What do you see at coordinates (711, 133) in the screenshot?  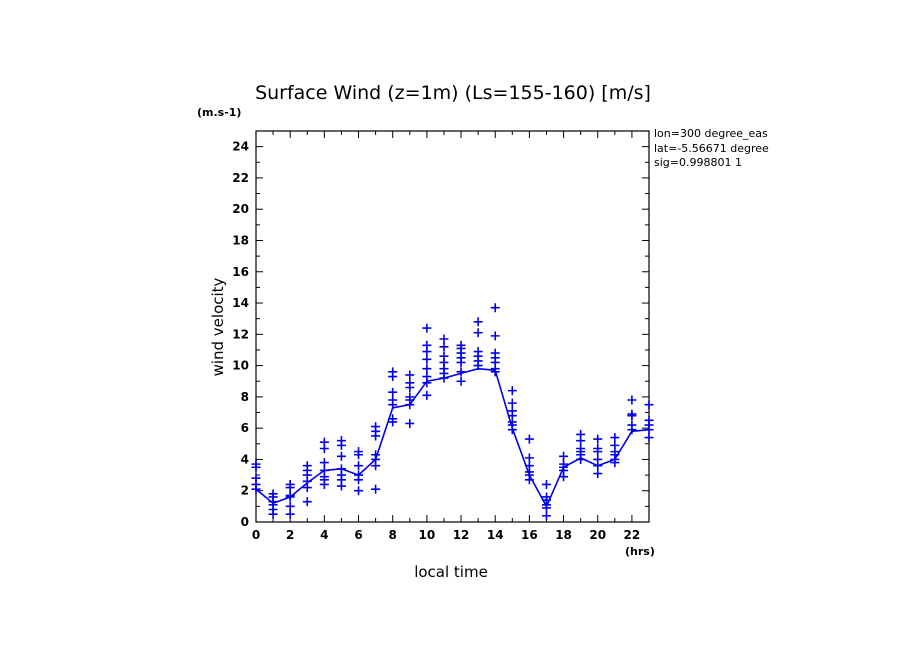 I see `annotation-lon: lon=300 degree_eas` at bounding box center [711, 133].